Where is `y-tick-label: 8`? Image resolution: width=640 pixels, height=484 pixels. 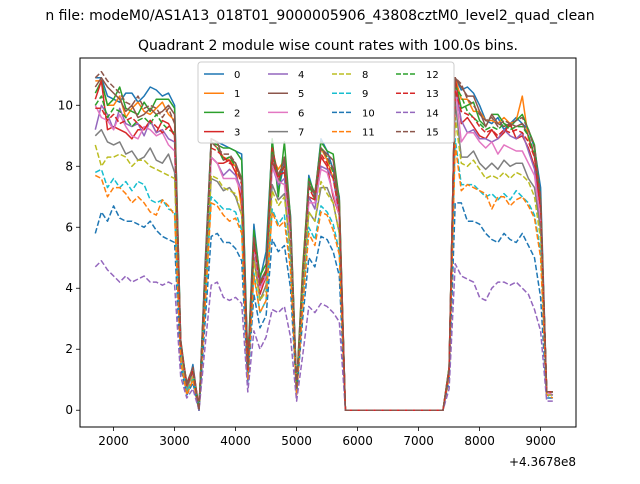 y-tick-label: 8 is located at coordinates (69, 166).